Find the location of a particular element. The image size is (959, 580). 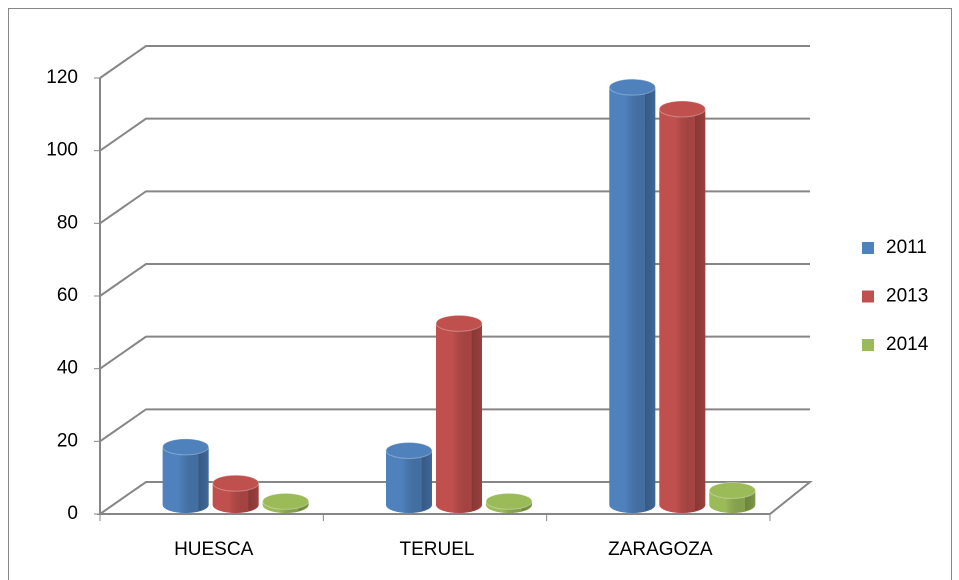

y-tick-label: 100 is located at coordinates (62, 150).